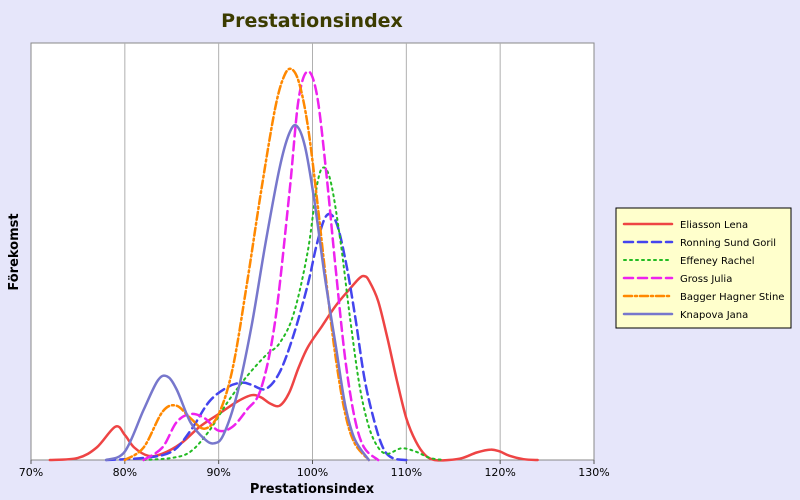  Describe the element at coordinates (732, 297) in the screenshot. I see `legend-label-4: Bagger Hagner Stine` at that location.